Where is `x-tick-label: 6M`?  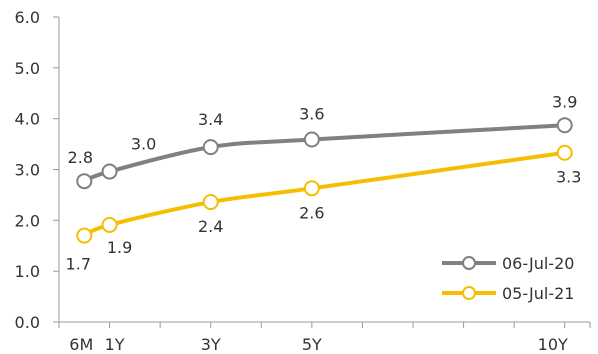
x-tick-label: 6M is located at coordinates (81, 344).